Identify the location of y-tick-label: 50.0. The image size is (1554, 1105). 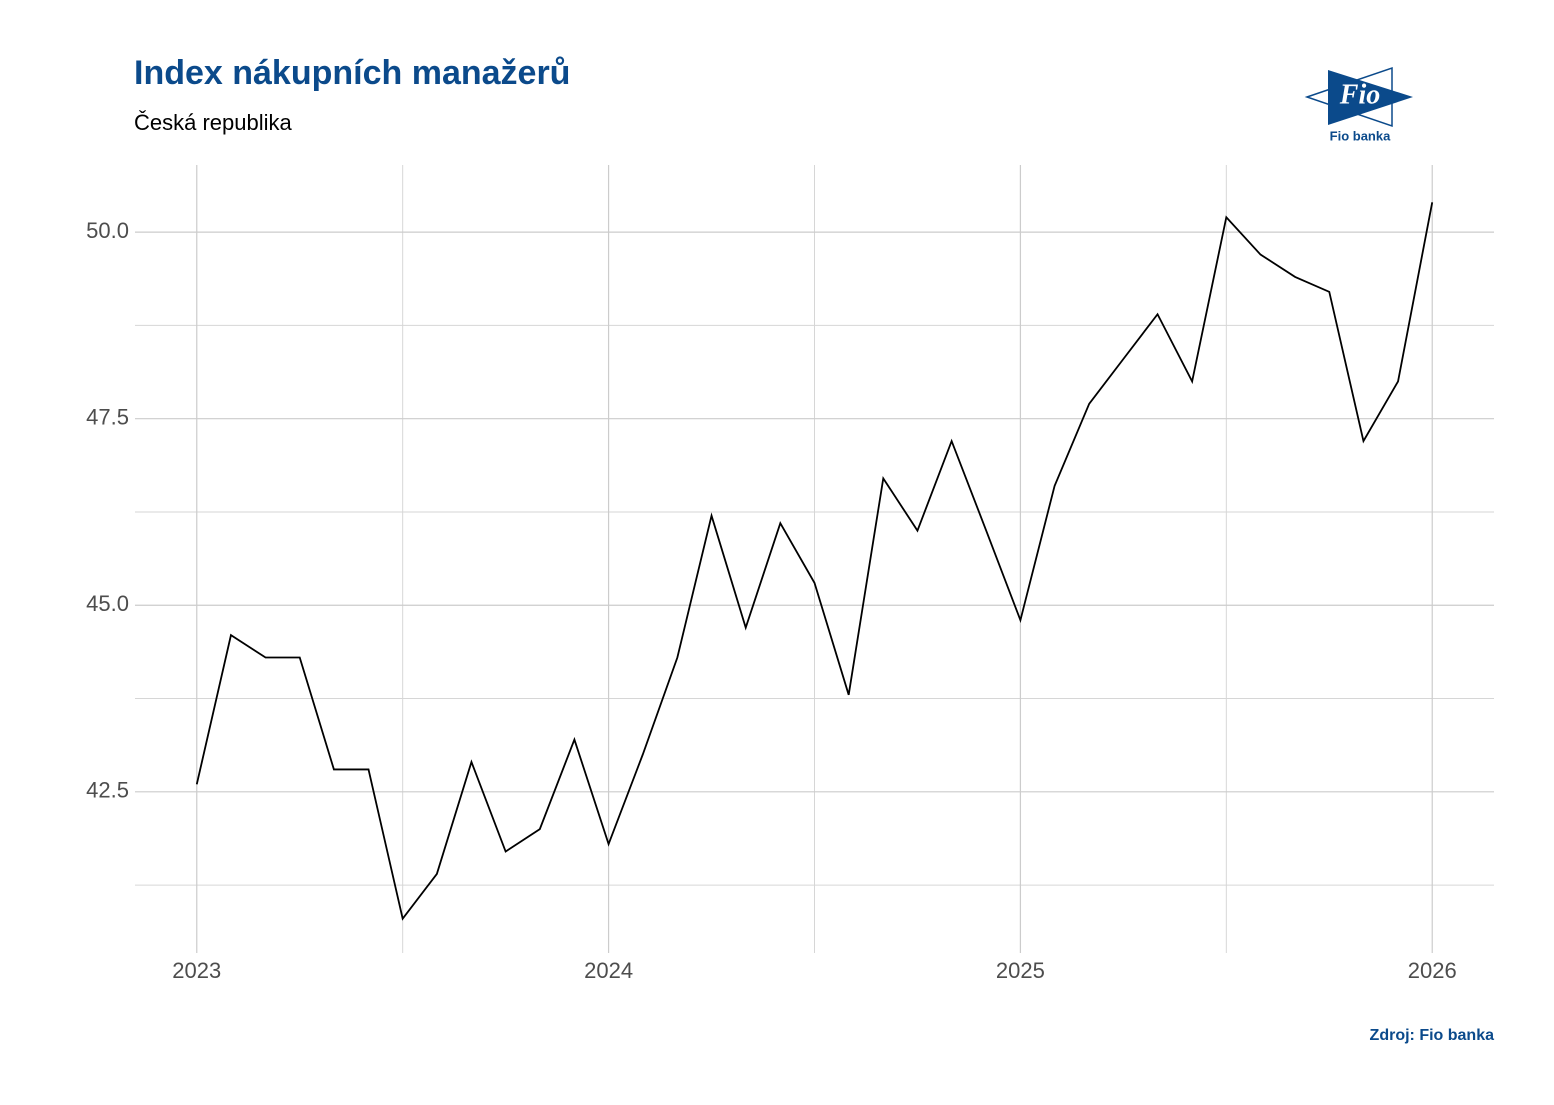
(107, 230).